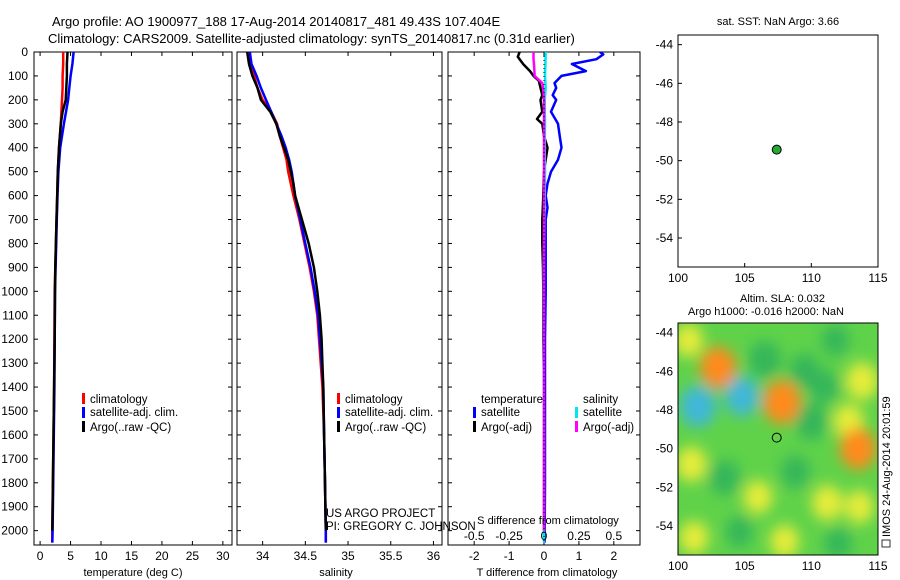 The width and height of the screenshot is (900, 580). Describe the element at coordinates (14, 459) in the screenshot. I see `depth-tick-label: 1700` at that location.